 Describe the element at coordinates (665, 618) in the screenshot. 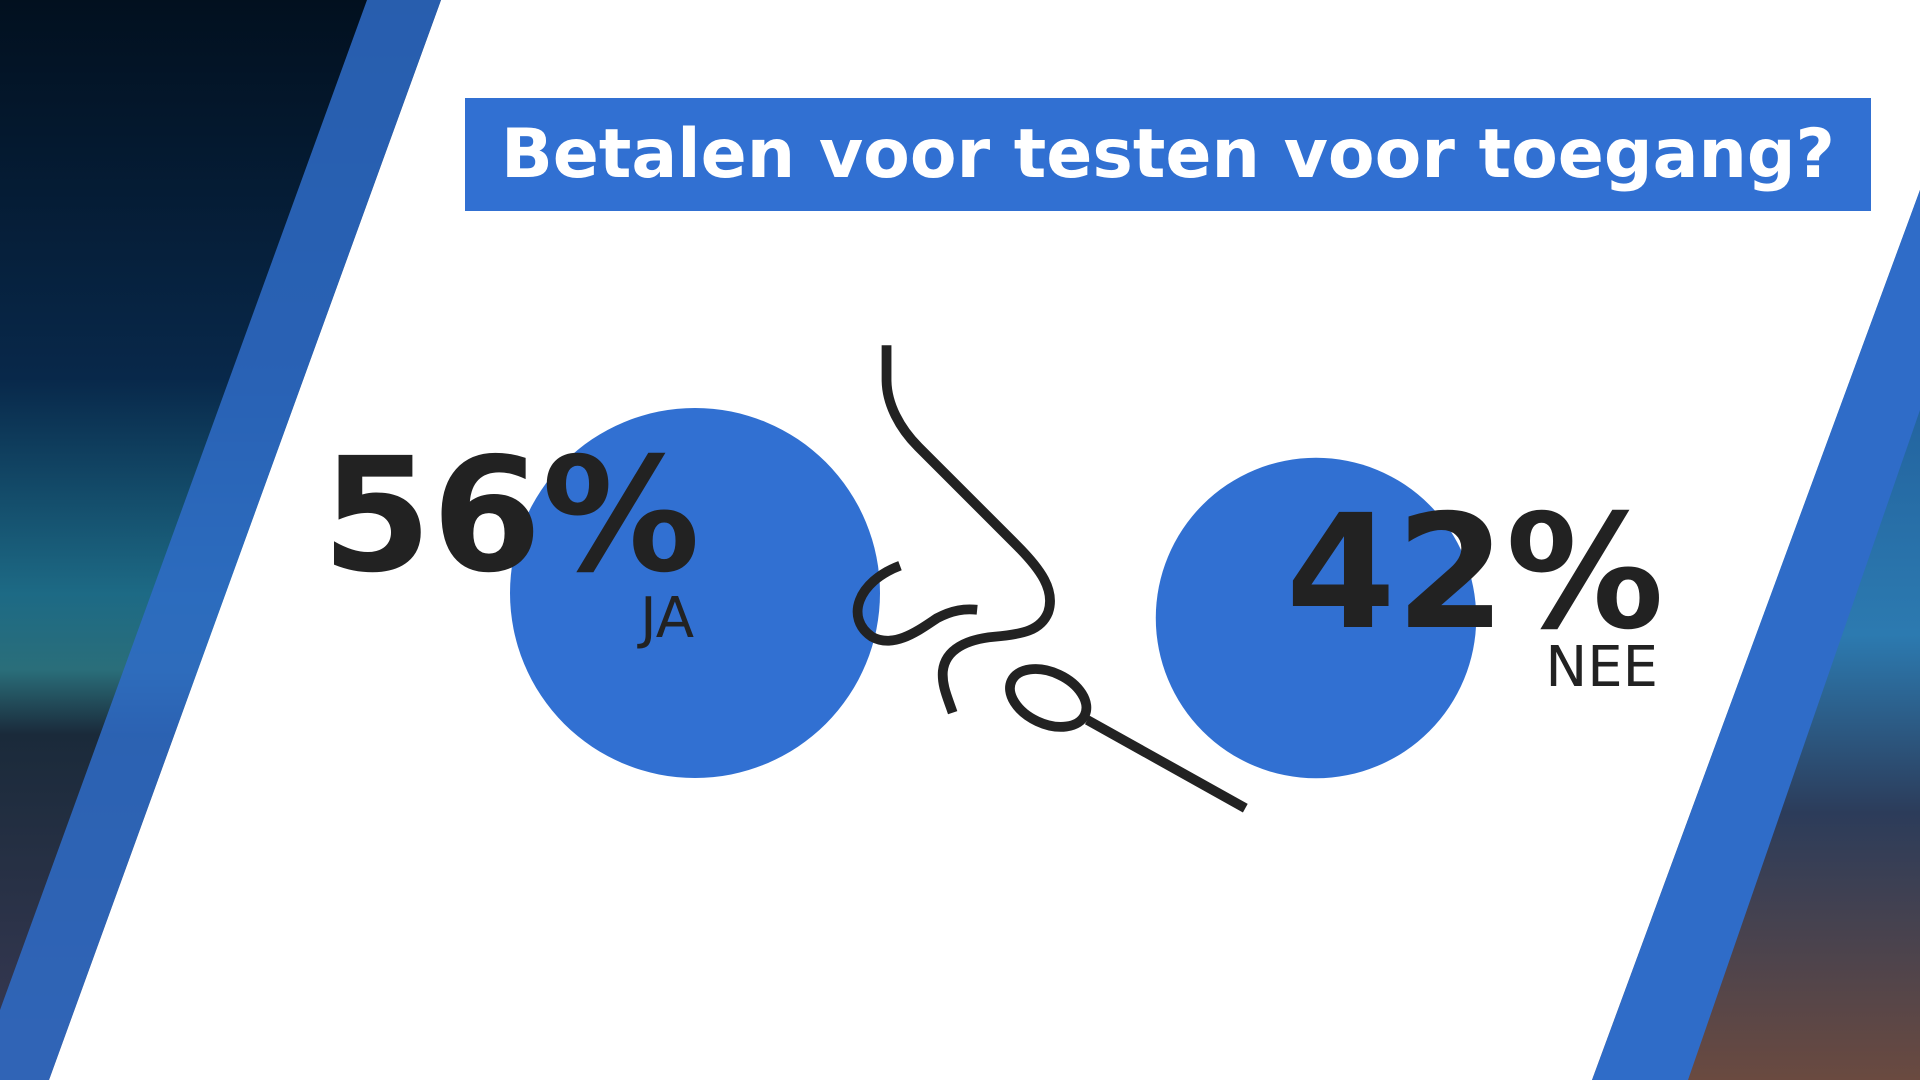

I see `category-label: JA` at that location.